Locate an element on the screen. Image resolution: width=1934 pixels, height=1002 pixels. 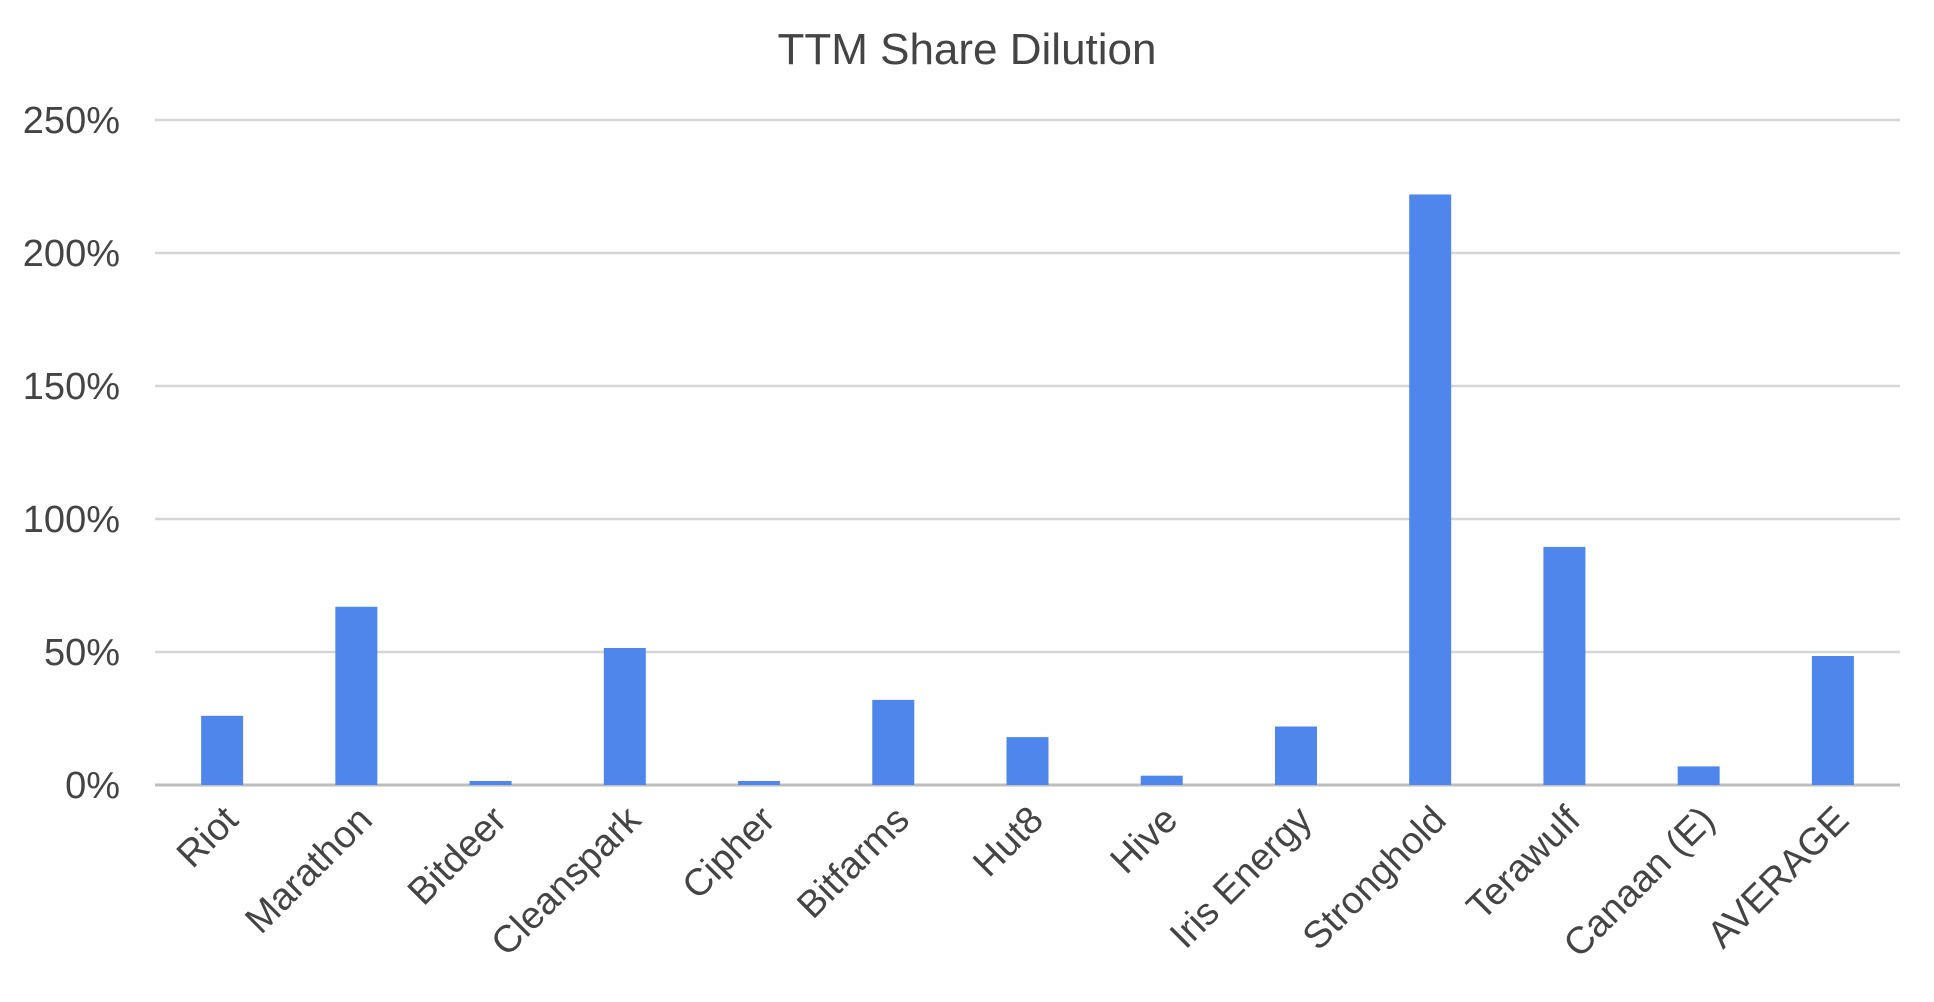
y-tick-label: 200% is located at coordinates (71, 254).